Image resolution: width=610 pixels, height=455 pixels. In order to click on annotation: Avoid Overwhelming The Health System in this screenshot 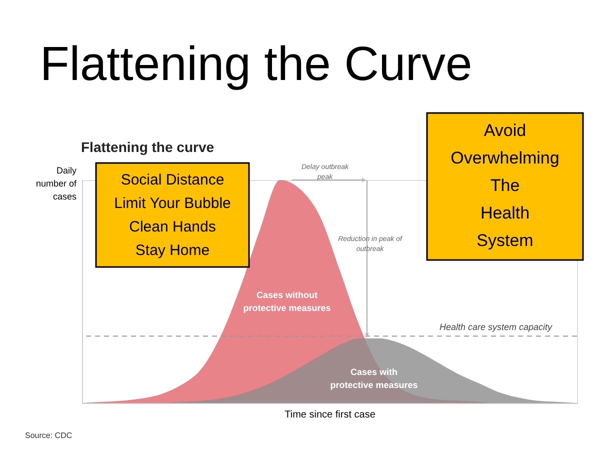, I will do `click(505, 185)`.